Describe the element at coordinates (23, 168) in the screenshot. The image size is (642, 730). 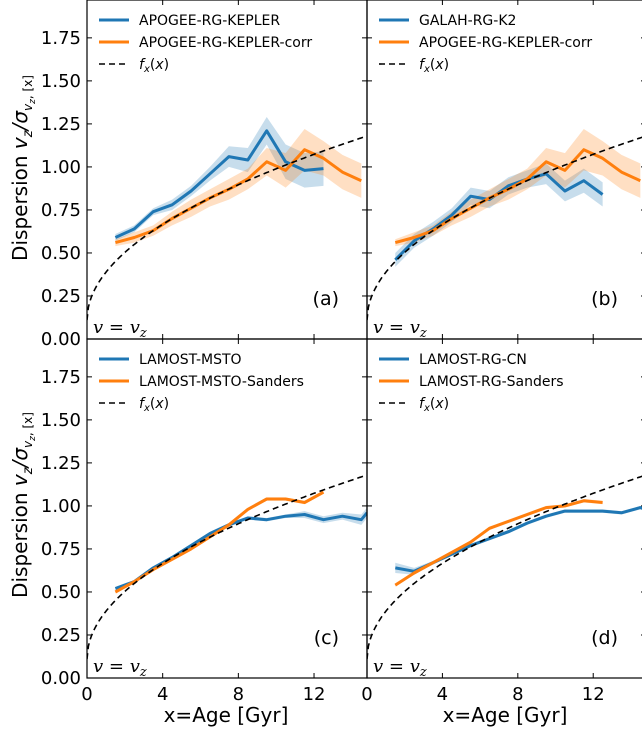
I see `y-axis-label: Dispersion vz/σvz, [x]` at that location.